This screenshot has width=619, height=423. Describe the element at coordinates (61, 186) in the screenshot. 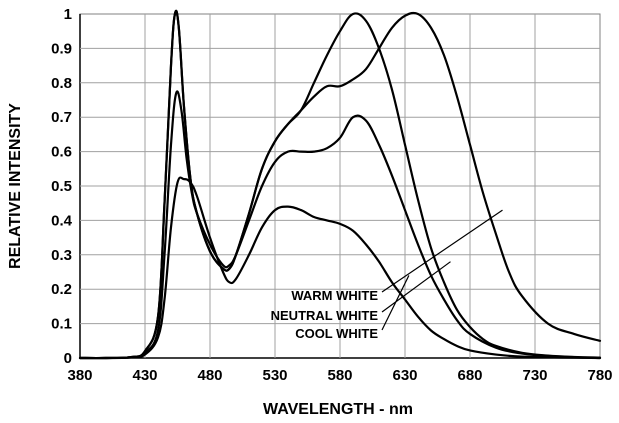

I see `y-tick-label: 0.5` at that location.